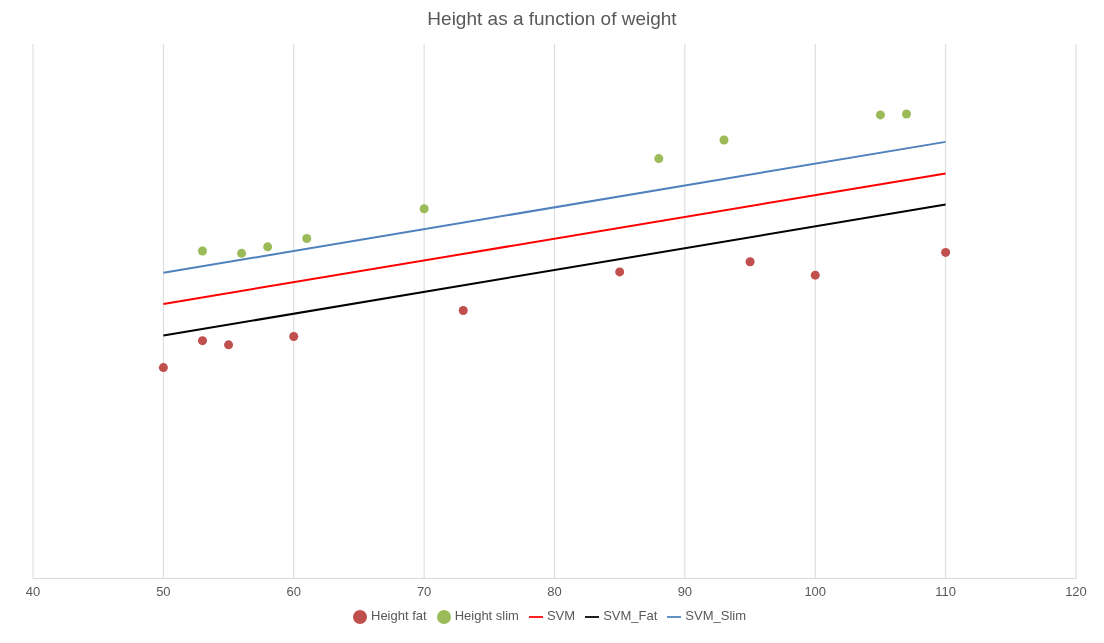 This screenshot has width=1104, height=643. What do you see at coordinates (554, 591) in the screenshot?
I see `x-tick-label: 80` at bounding box center [554, 591].